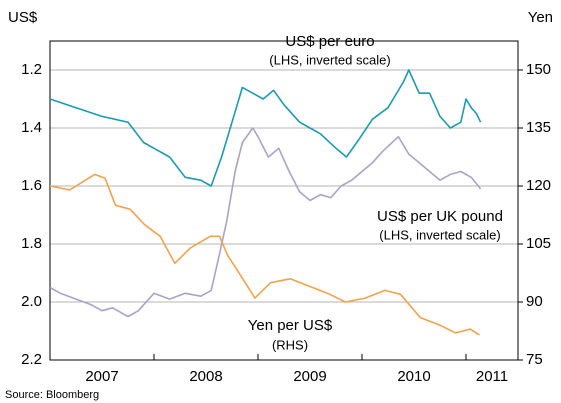 This screenshot has height=403, width=561. What do you see at coordinates (31, 359) in the screenshot?
I see `y-tick-label: 2.2` at bounding box center [31, 359].